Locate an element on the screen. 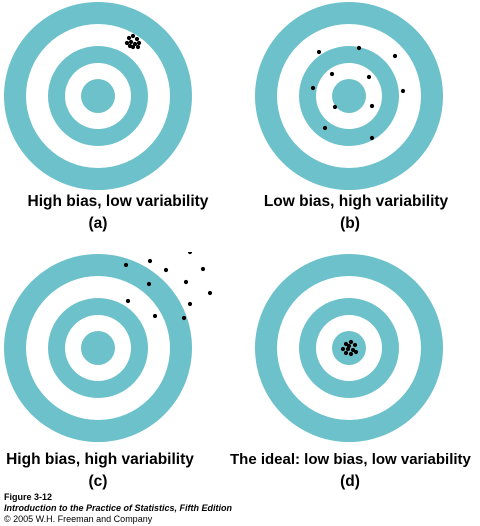 The width and height of the screenshot is (480, 526). figure-number: Figure 3-12 is located at coordinates (28, 497).